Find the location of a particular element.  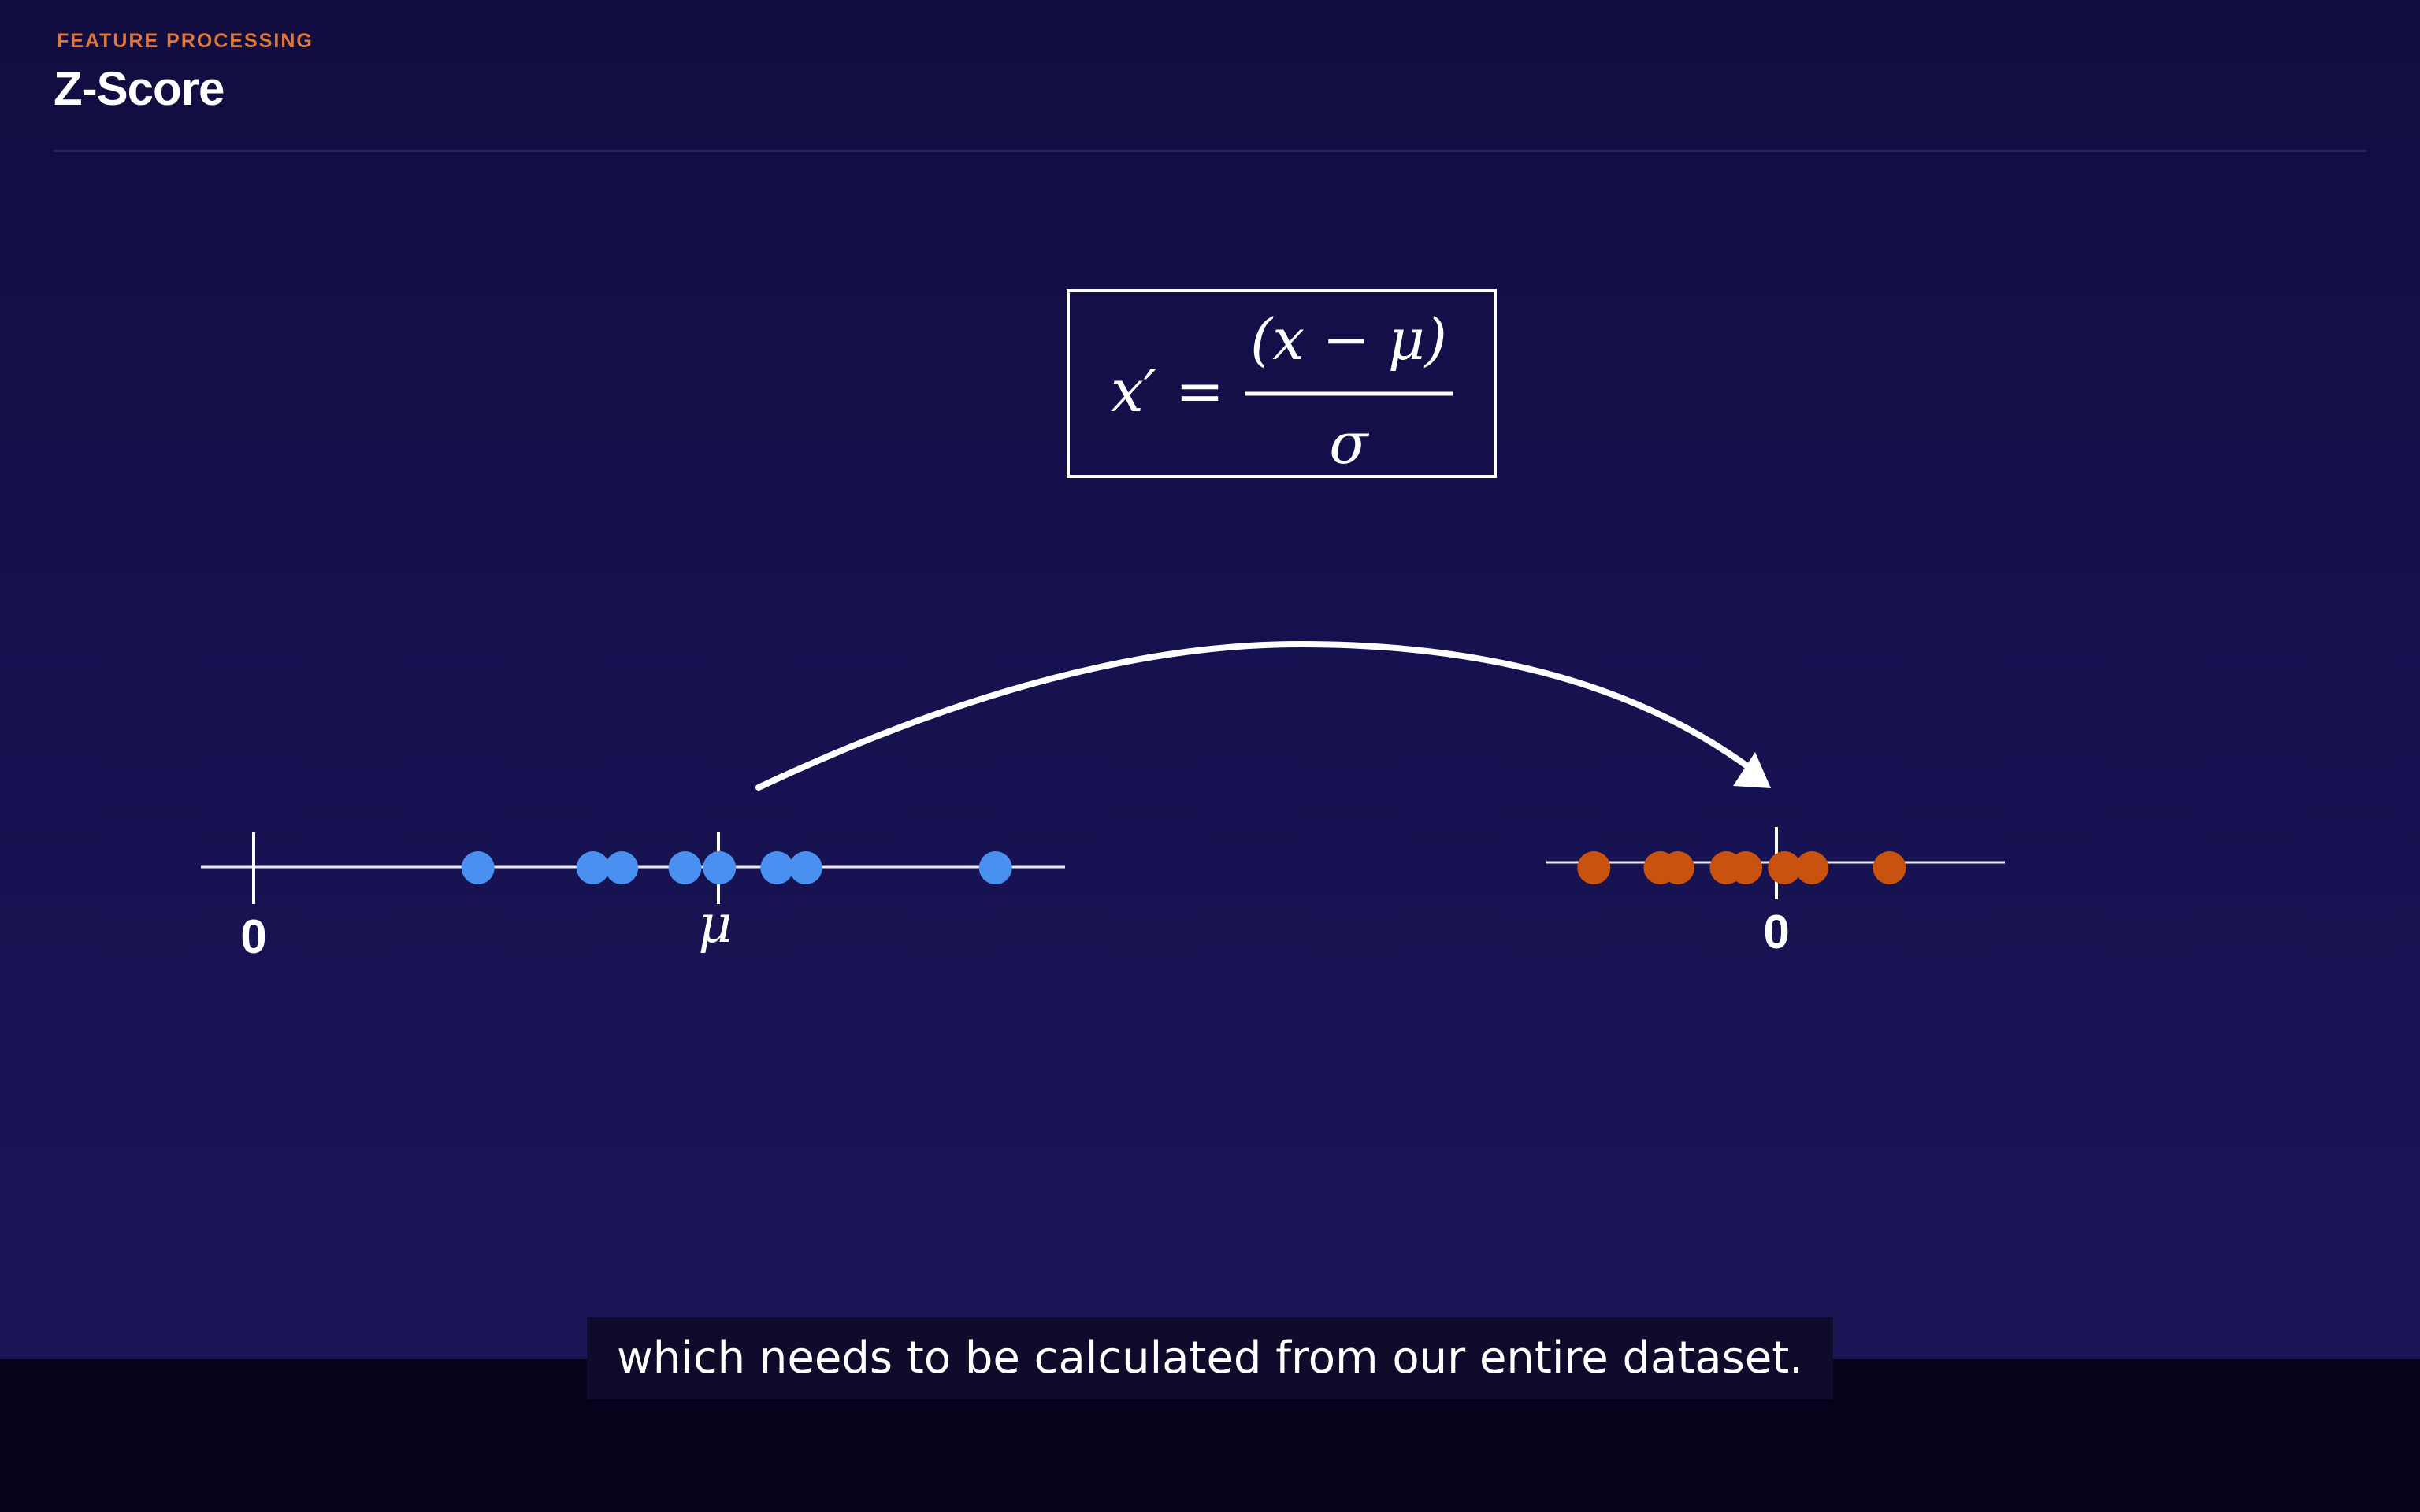

formula-denominator: σ is located at coordinates (1349, 443).